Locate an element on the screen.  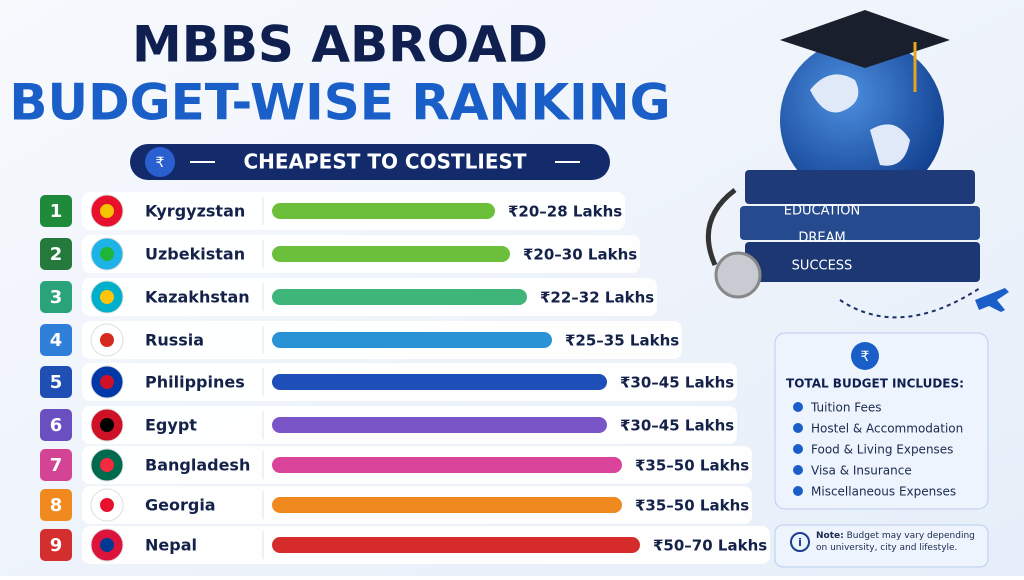
money-icon-glyph: ₹ is located at coordinates (160, 163).